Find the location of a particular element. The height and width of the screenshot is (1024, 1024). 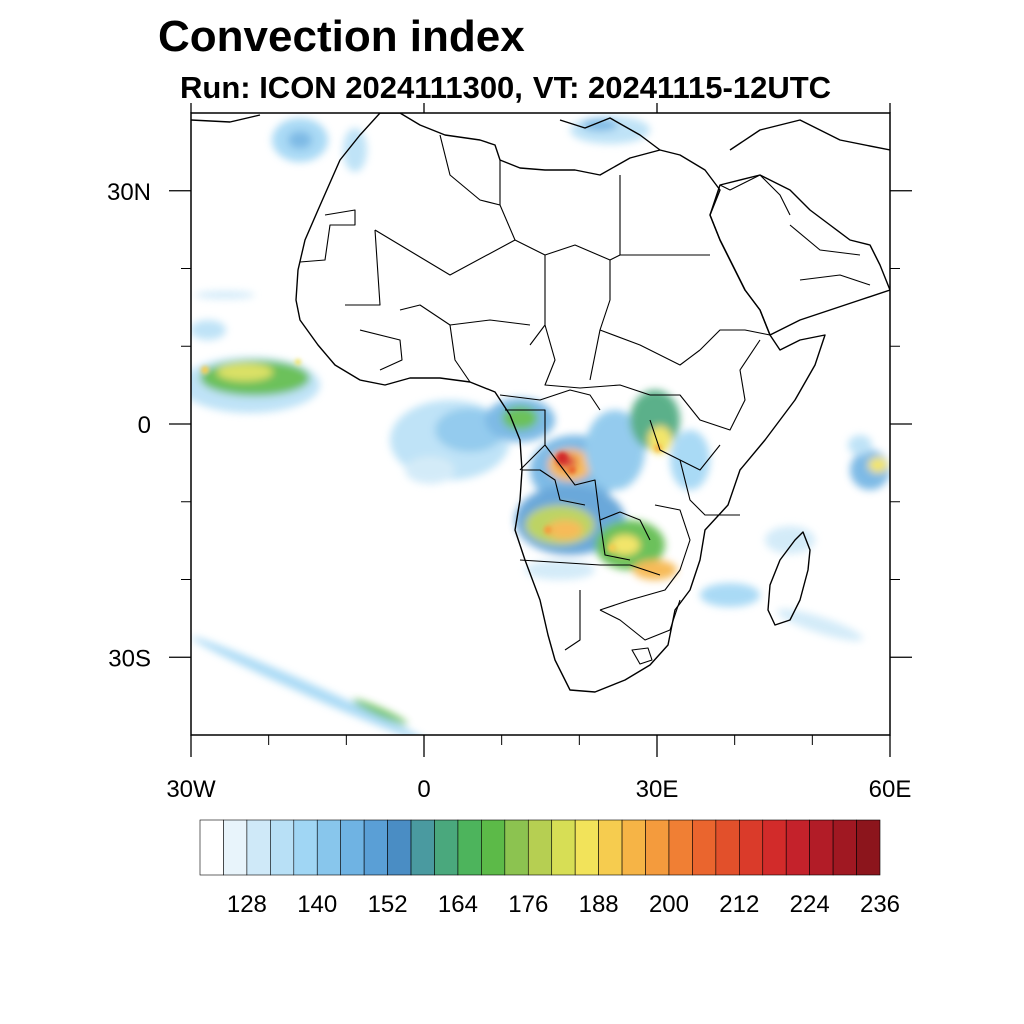

colorbar-label: 128 is located at coordinates (247, 904).